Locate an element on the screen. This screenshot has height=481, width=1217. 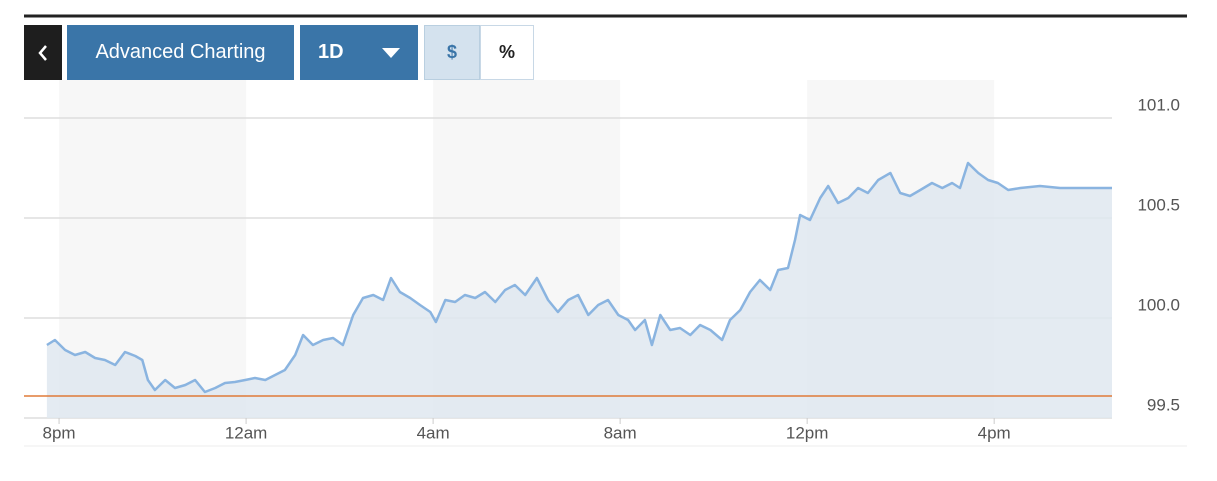
toggle-label: % is located at coordinates (506, 52).